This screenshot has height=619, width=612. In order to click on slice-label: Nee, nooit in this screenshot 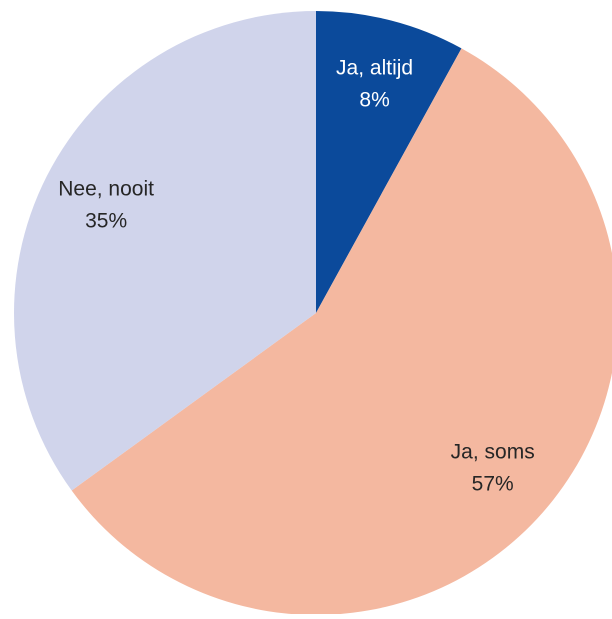, I will do `click(106, 189)`.